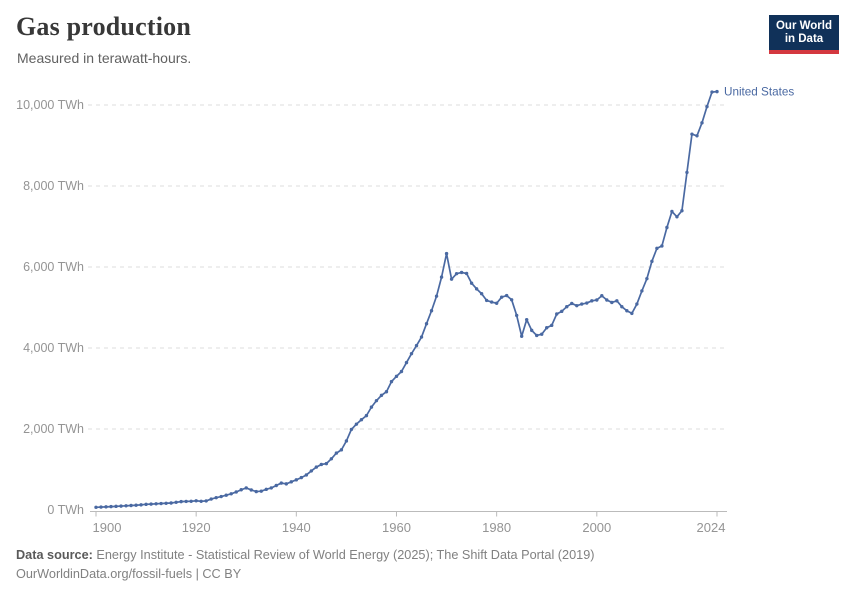  What do you see at coordinates (53, 267) in the screenshot?
I see `y-tick-label: 6,000 TWh` at bounding box center [53, 267].